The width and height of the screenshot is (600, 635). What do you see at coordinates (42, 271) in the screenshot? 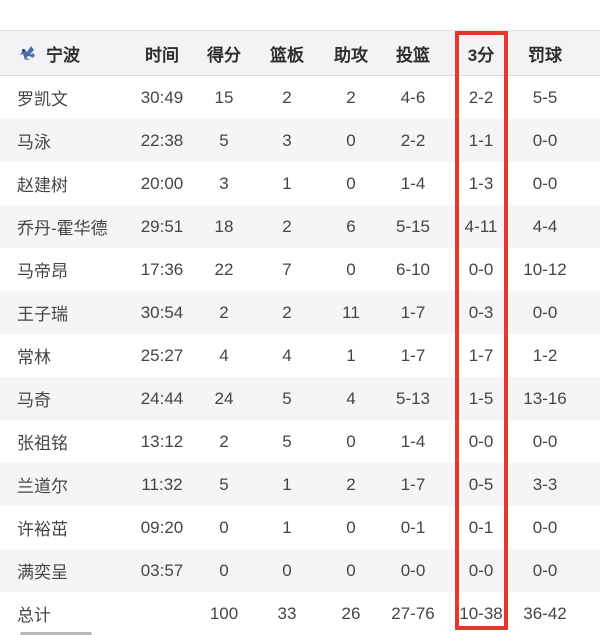
I see `player-name: 马帝昂` at bounding box center [42, 271].